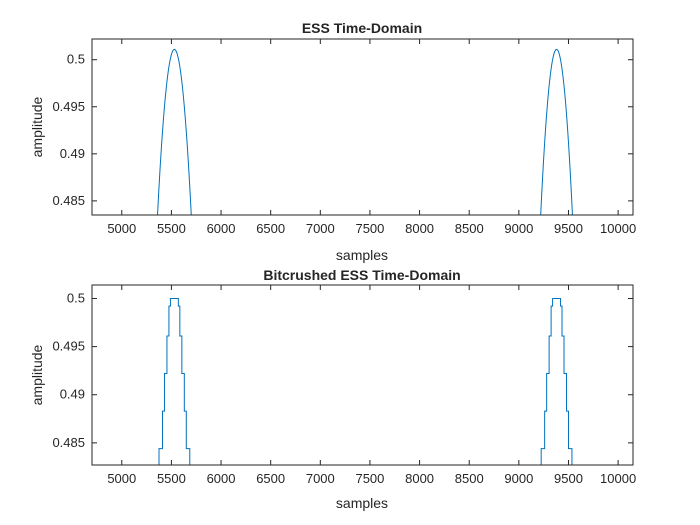 The width and height of the screenshot is (700, 525). What do you see at coordinates (361, 275) in the screenshot?
I see `chart-title-bottom: Bitcrushed ESS Time-Domain` at bounding box center [361, 275].